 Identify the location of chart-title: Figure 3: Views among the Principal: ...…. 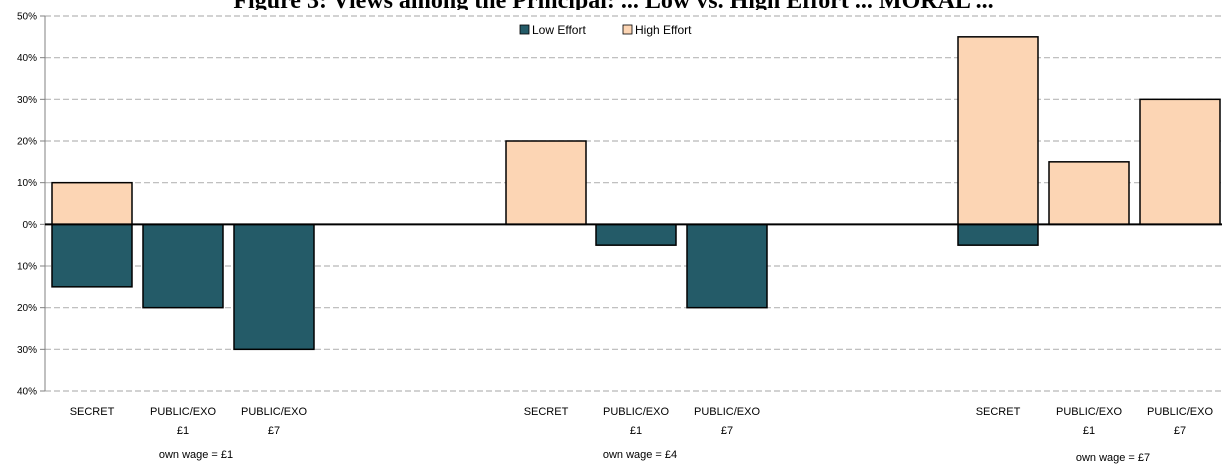
(613, 5).